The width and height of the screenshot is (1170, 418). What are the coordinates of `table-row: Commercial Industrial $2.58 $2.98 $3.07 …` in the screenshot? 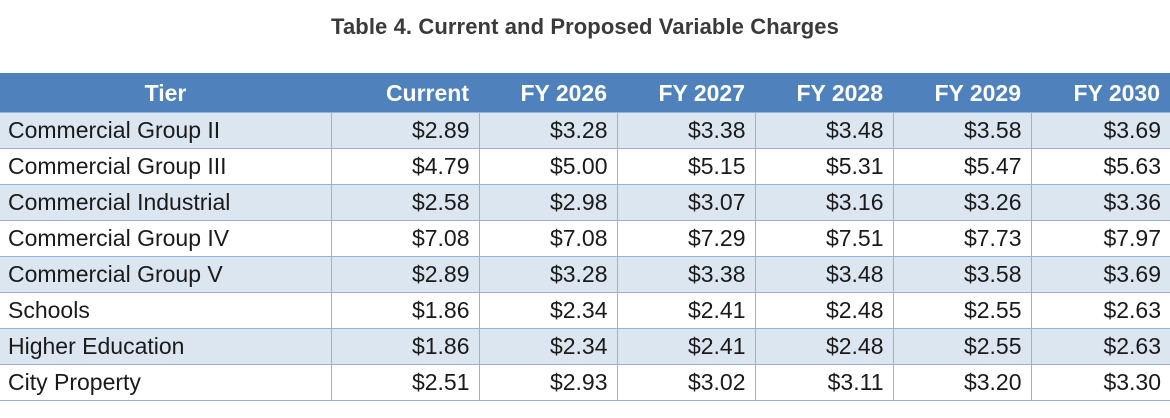 It's located at (585, 202).